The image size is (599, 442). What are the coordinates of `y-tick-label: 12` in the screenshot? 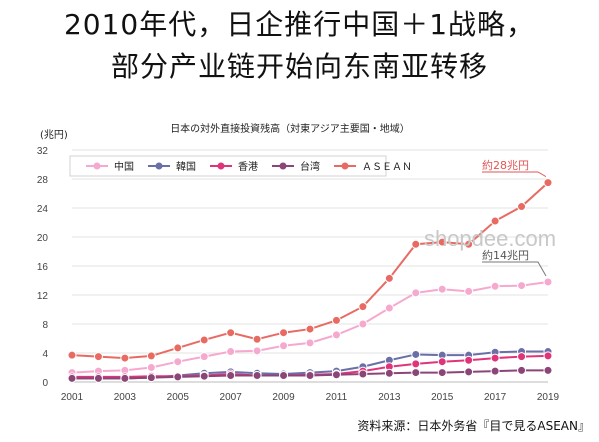 It's located at (43, 296).